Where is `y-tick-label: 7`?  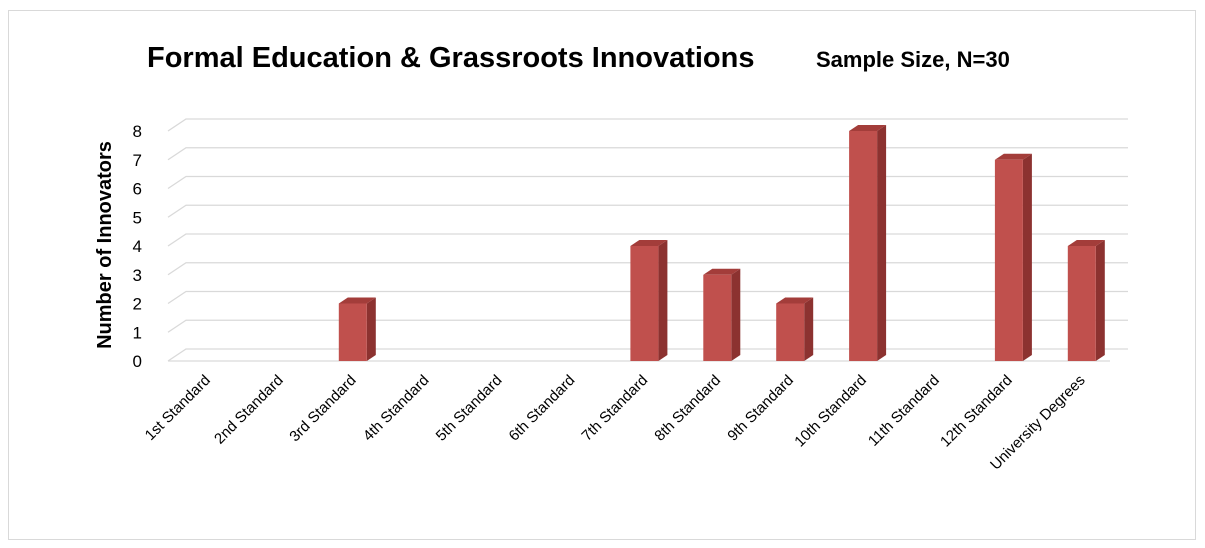
y-tick-label: 7 is located at coordinates (137, 160).